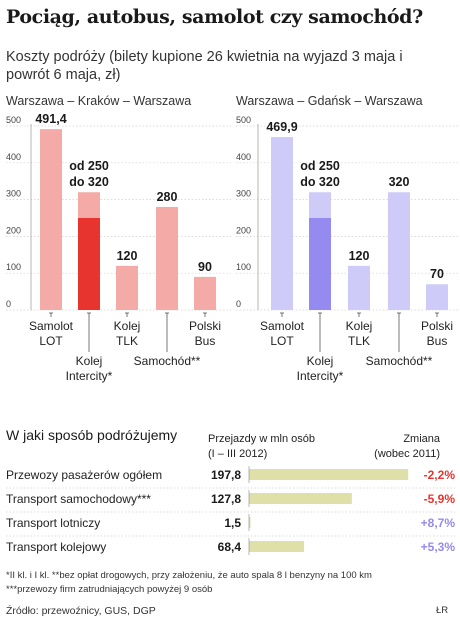 Image resolution: width=460 pixels, height=620 pixels. I want to click on bar-value-label: 280, so click(167, 197).